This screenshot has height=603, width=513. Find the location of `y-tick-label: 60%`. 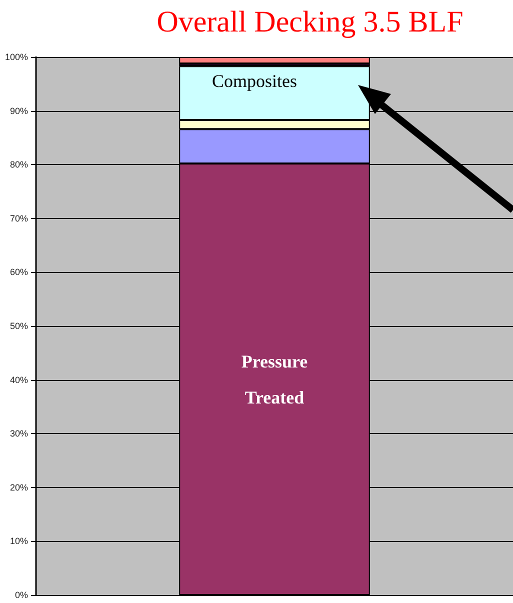

y-tick-label: 60% is located at coordinates (19, 272).